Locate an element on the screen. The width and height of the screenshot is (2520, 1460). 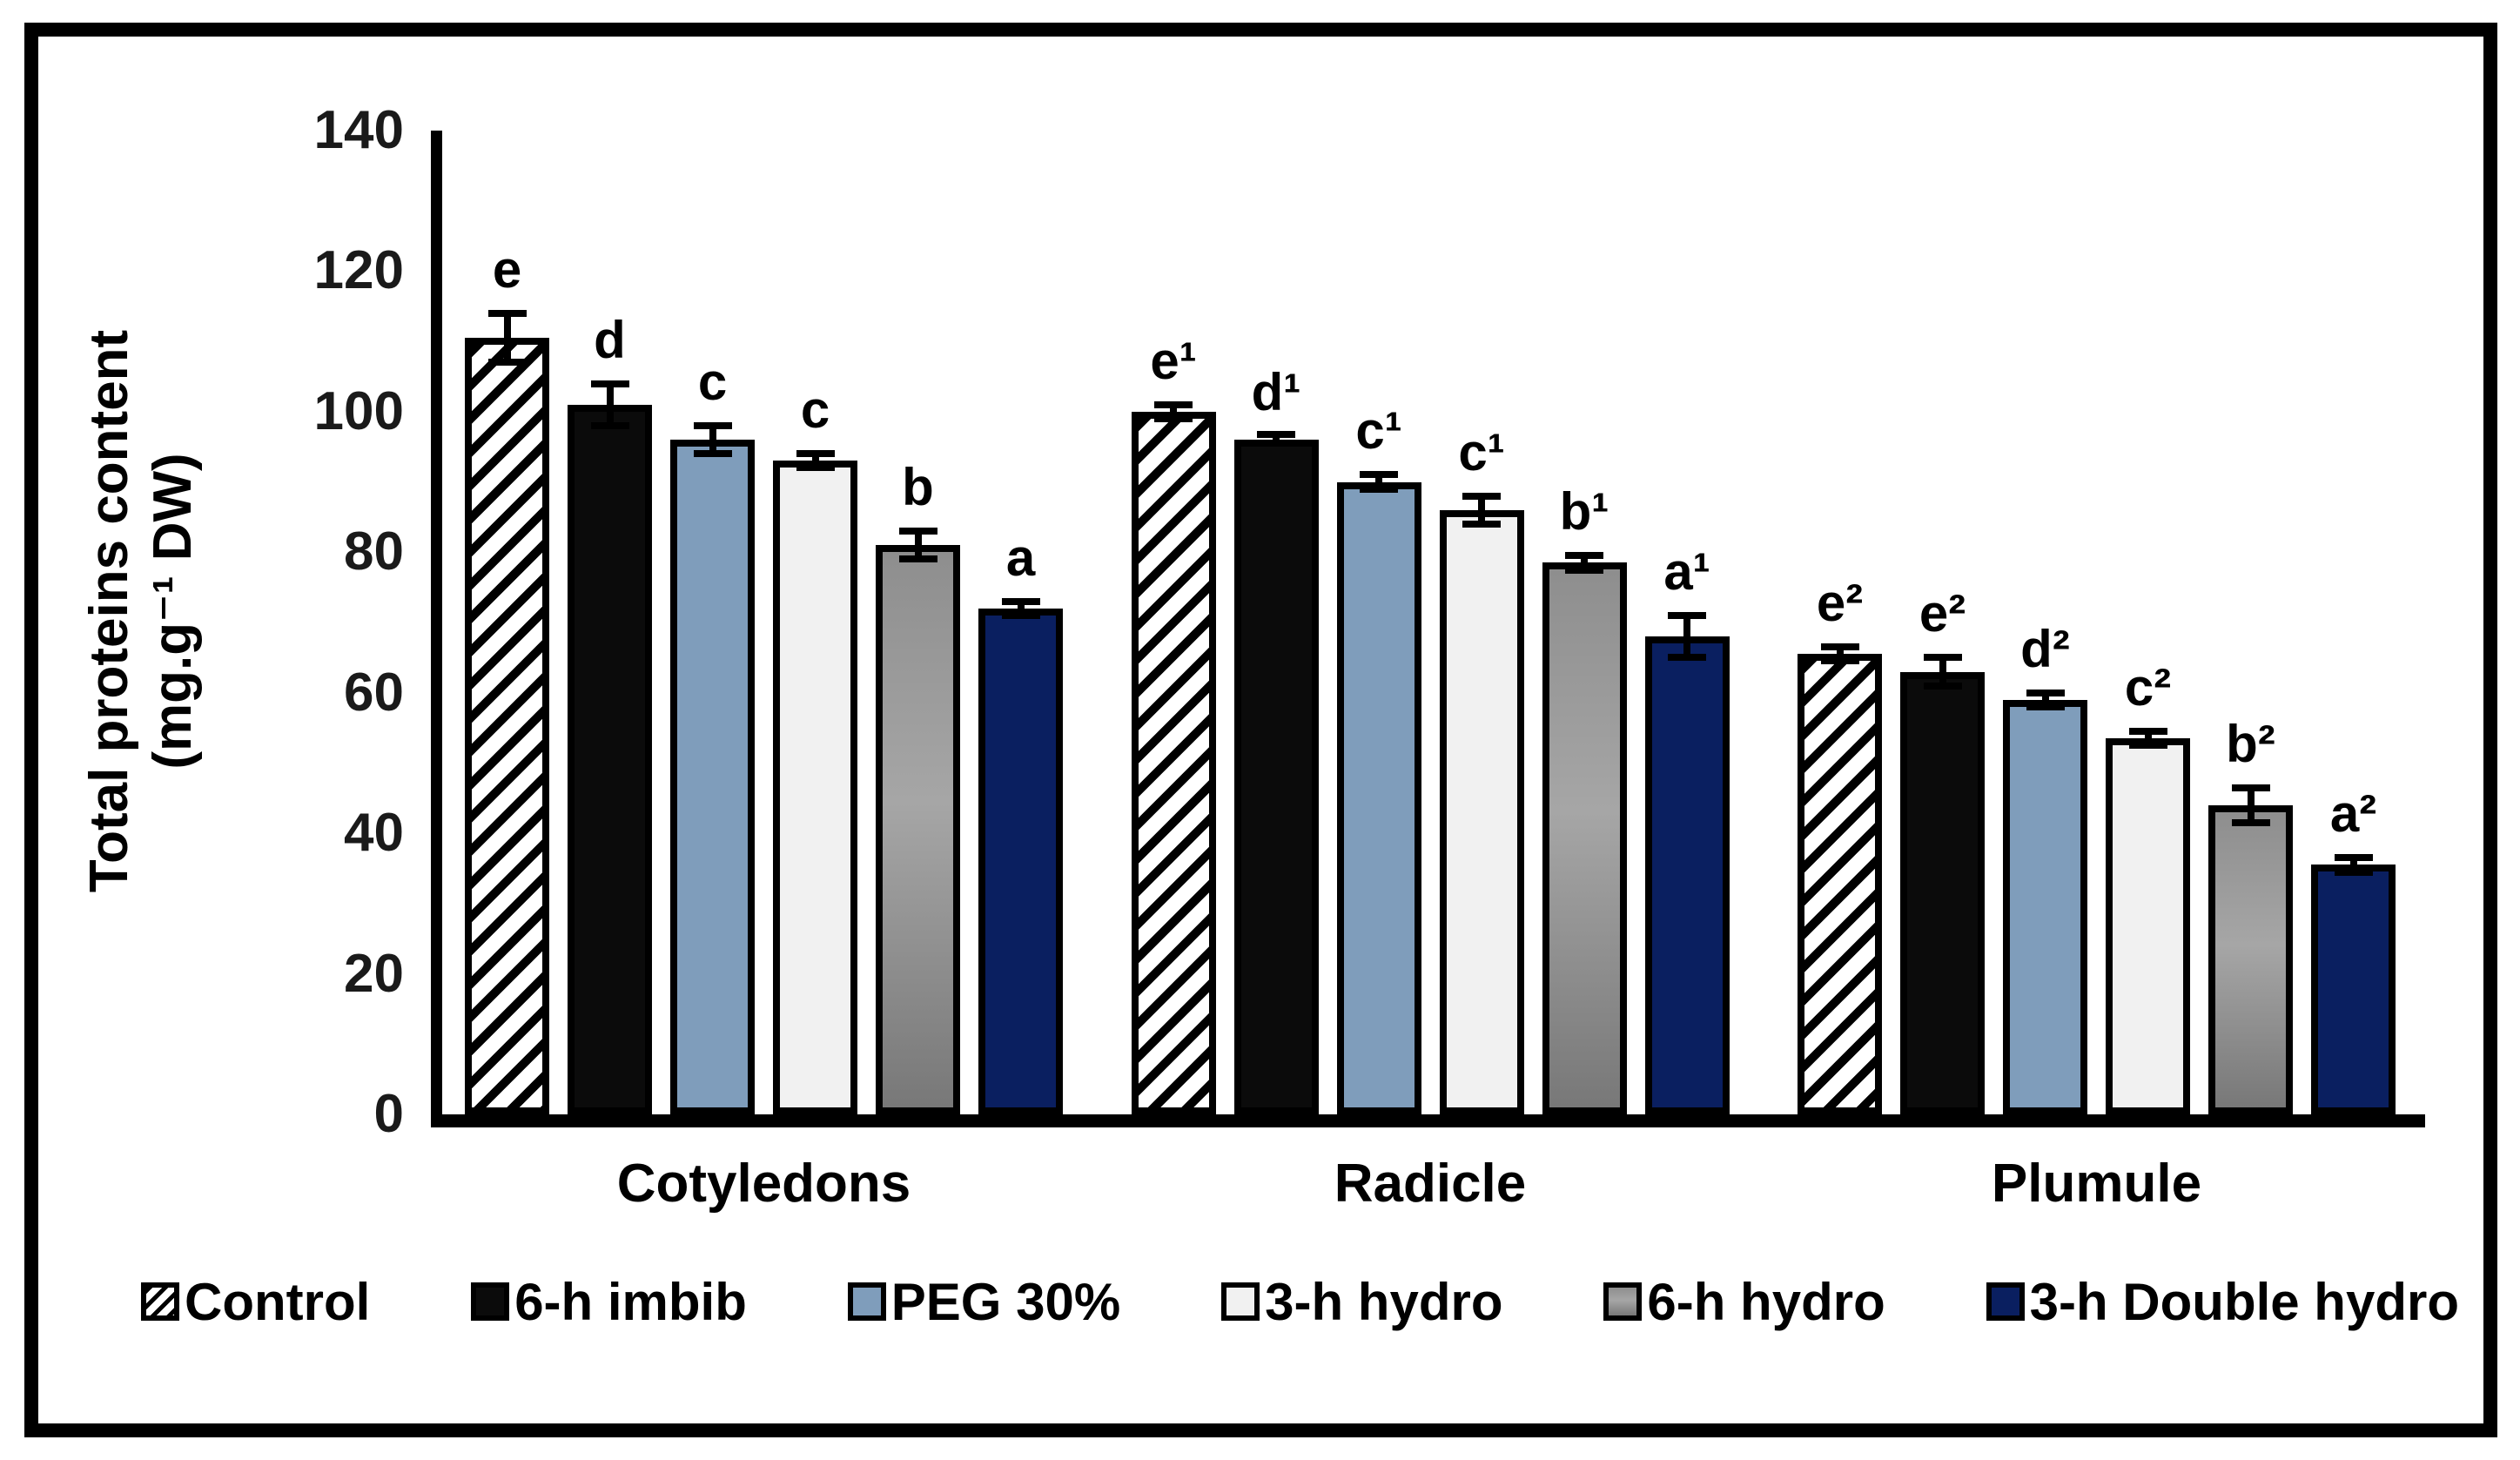
category-label-radicle: Radicle is located at coordinates (1430, 1184).